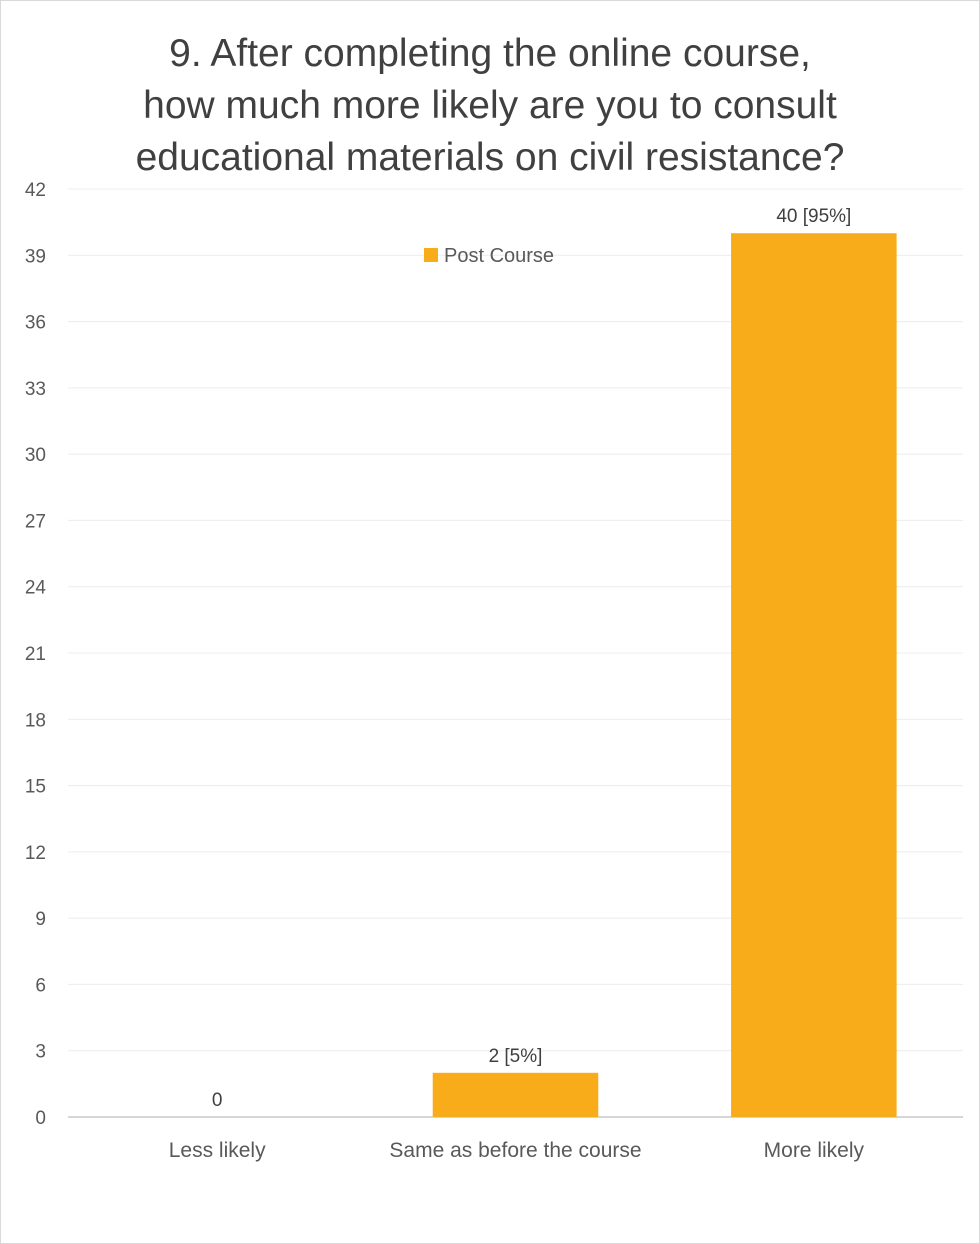 The width and height of the screenshot is (980, 1244). Describe the element at coordinates (499, 256) in the screenshot. I see `legend-label: Post Course` at that location.